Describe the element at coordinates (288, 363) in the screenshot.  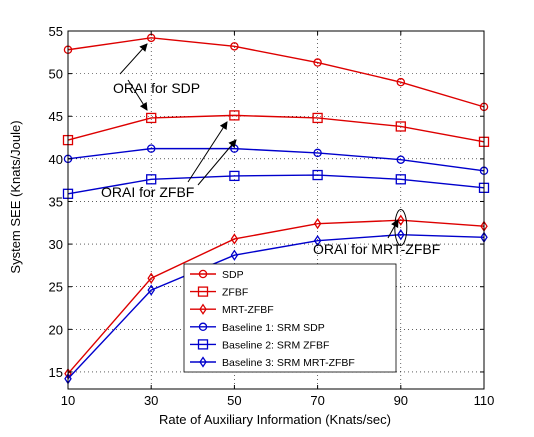
I see `legend-label: Baseline 3: SRM MRT-ZFBF` at that location.